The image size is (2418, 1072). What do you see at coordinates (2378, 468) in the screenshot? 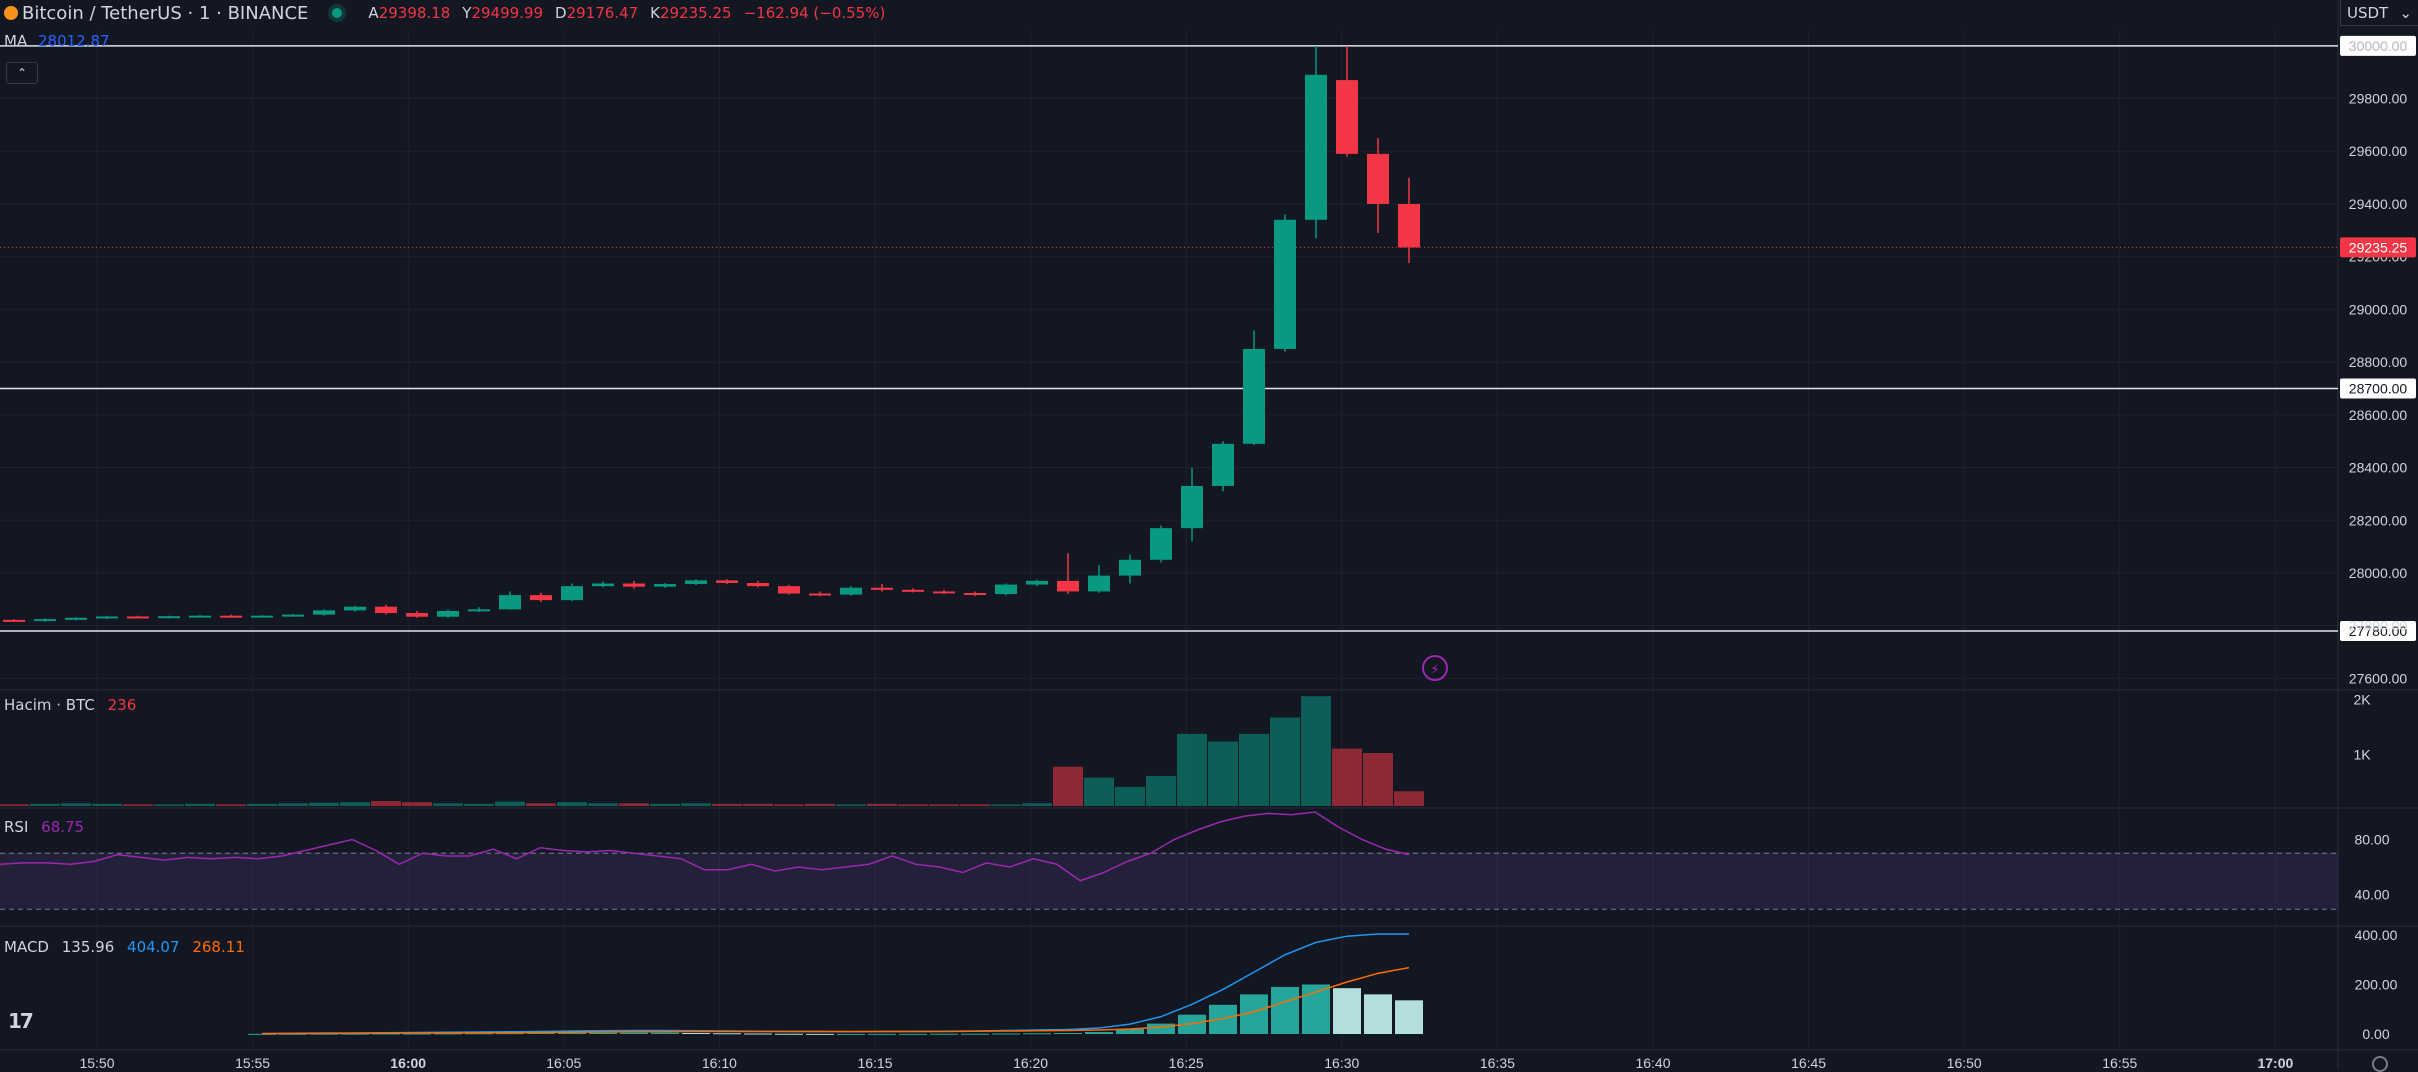
I see `price-tick-label: 28400.00` at bounding box center [2378, 468].